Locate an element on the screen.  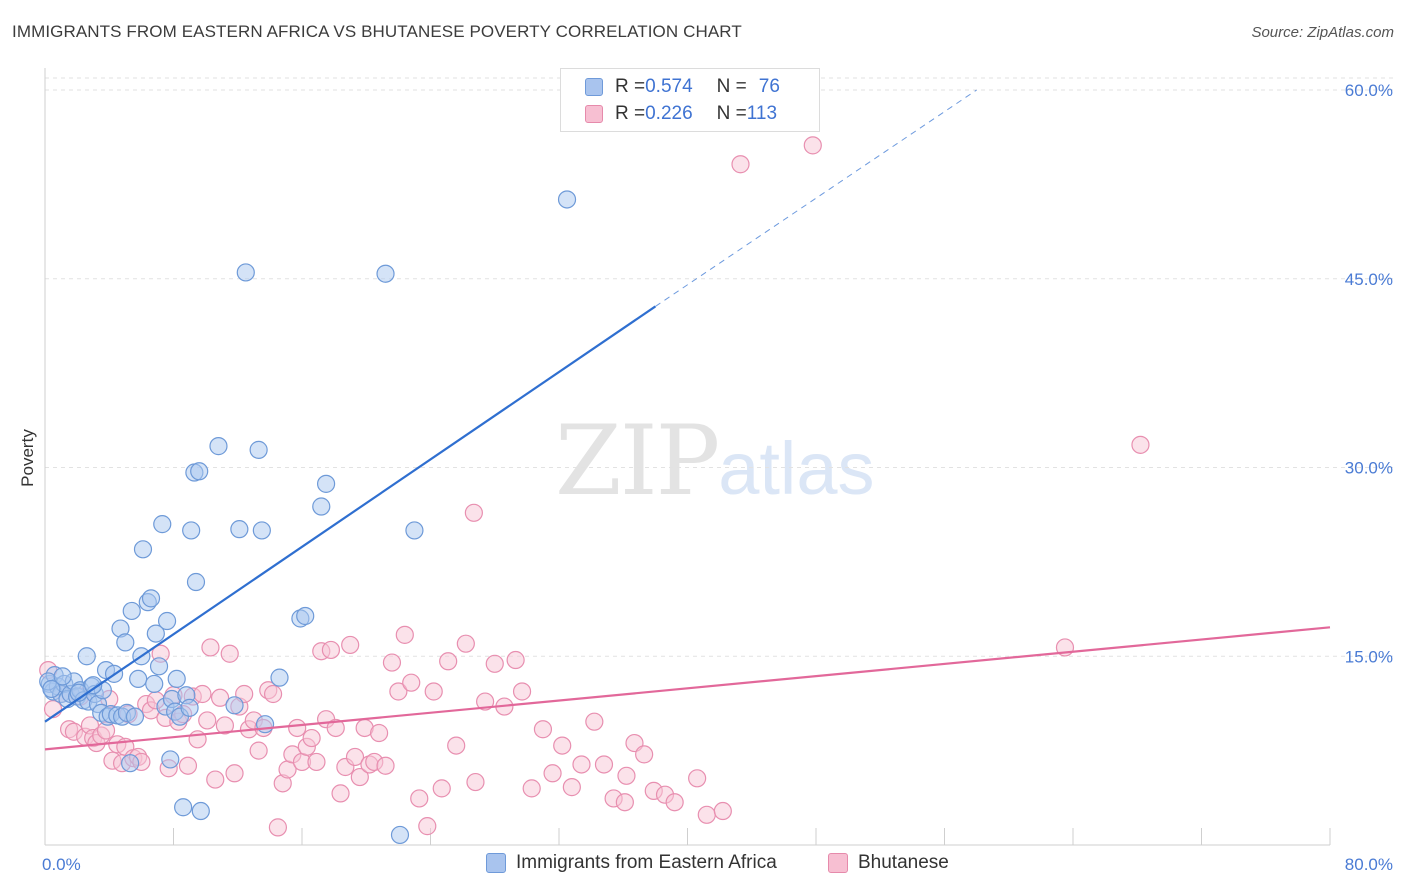
bottom-legend-bhutanese: Bhutanese is located at coordinates (888, 863).